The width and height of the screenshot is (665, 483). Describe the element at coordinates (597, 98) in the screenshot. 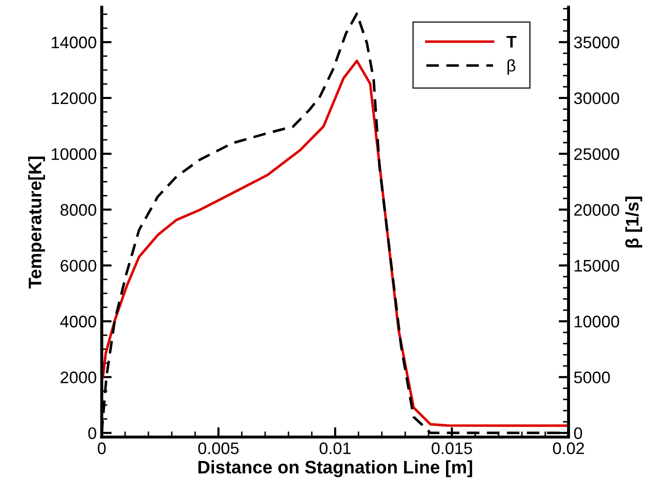

I see `y2-tick-label: 30000` at that location.